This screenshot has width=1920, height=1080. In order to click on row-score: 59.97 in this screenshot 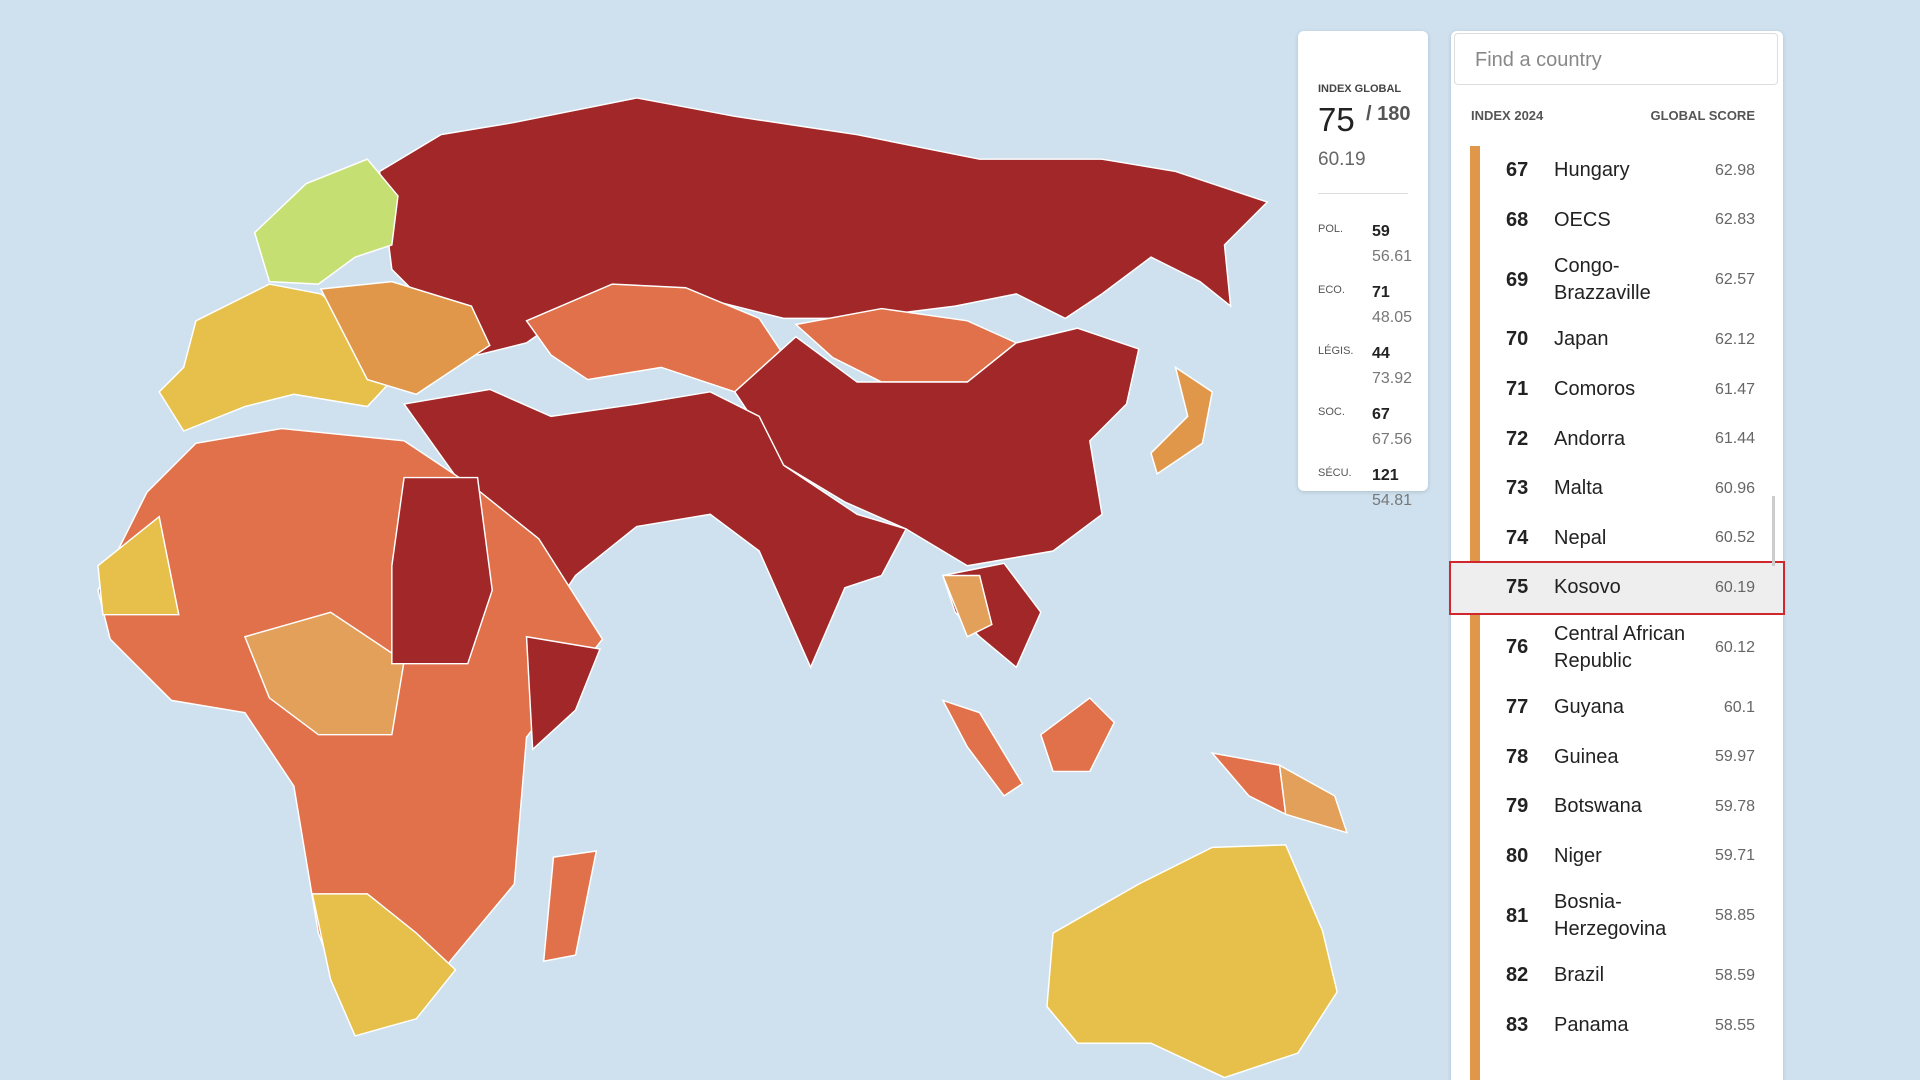, I will do `click(1734, 757)`.